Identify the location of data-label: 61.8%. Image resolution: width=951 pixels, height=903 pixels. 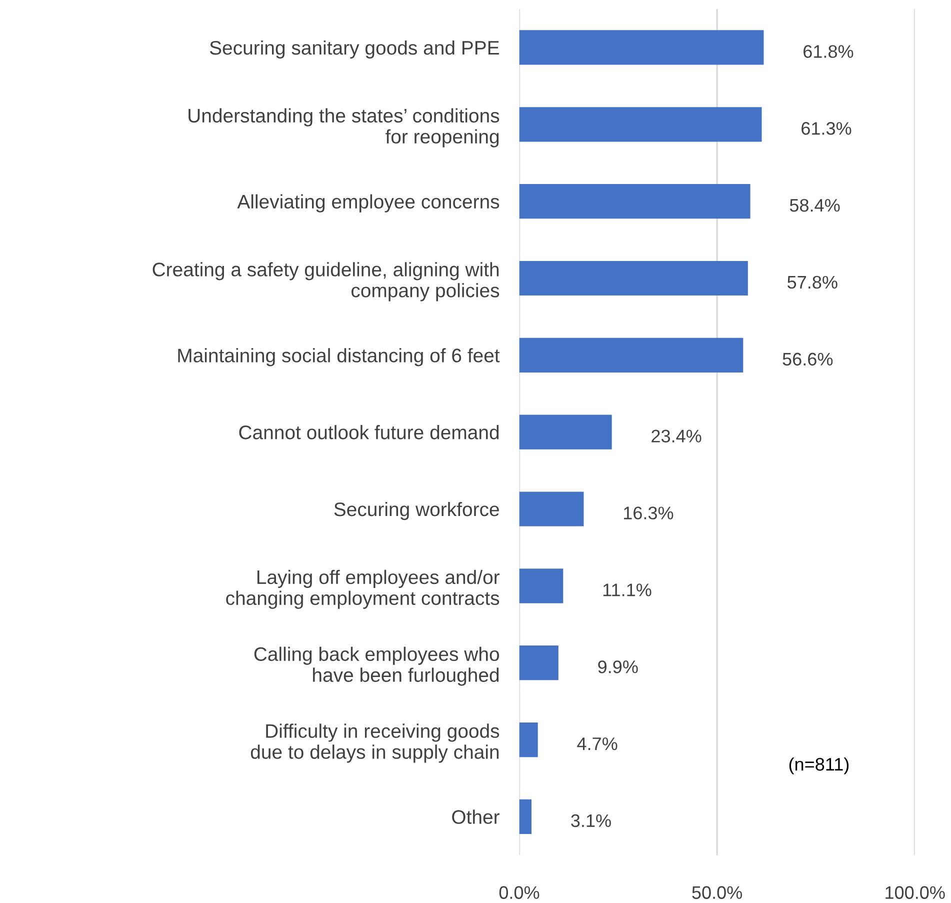
(829, 51).